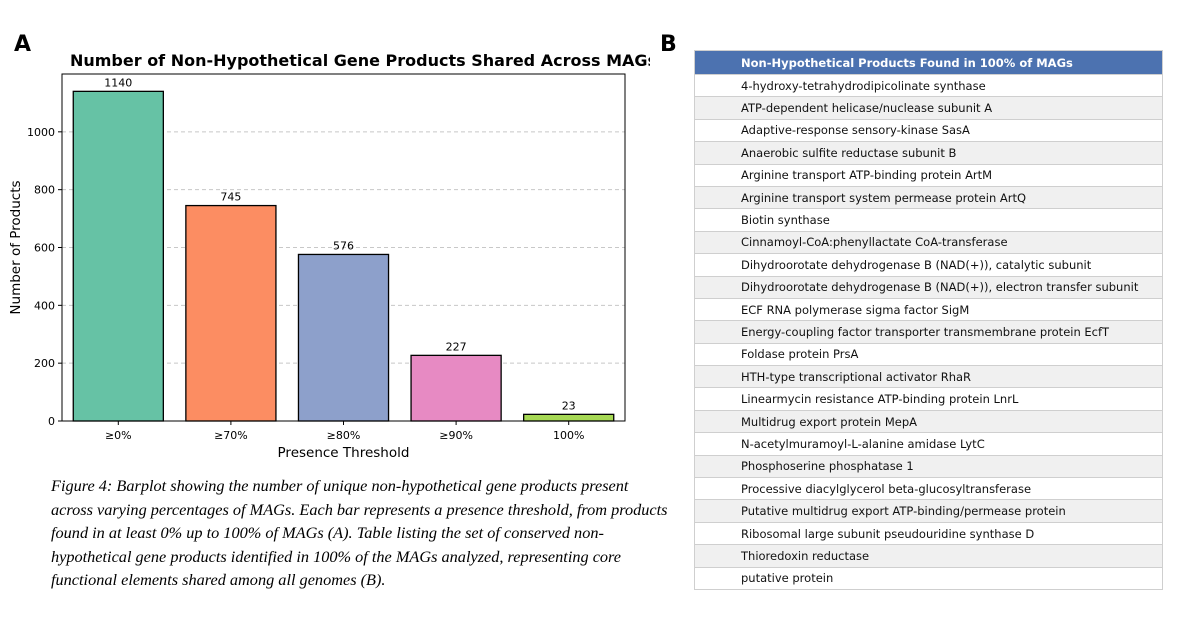  What do you see at coordinates (344, 453) in the screenshot?
I see `x-axis-label: Presence Threshold` at bounding box center [344, 453].